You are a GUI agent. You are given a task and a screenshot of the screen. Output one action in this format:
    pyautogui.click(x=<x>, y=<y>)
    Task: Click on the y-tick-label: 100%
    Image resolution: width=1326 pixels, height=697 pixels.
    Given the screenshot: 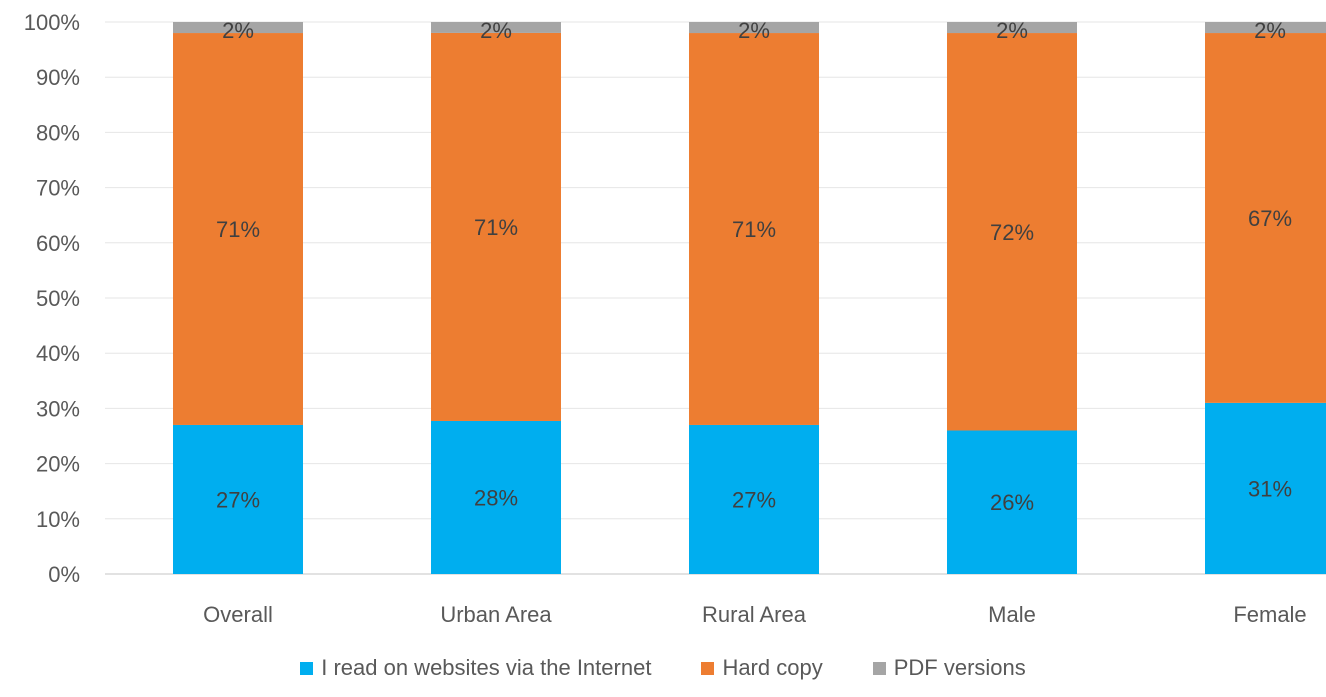 What is the action you would take?
    pyautogui.click(x=52, y=22)
    